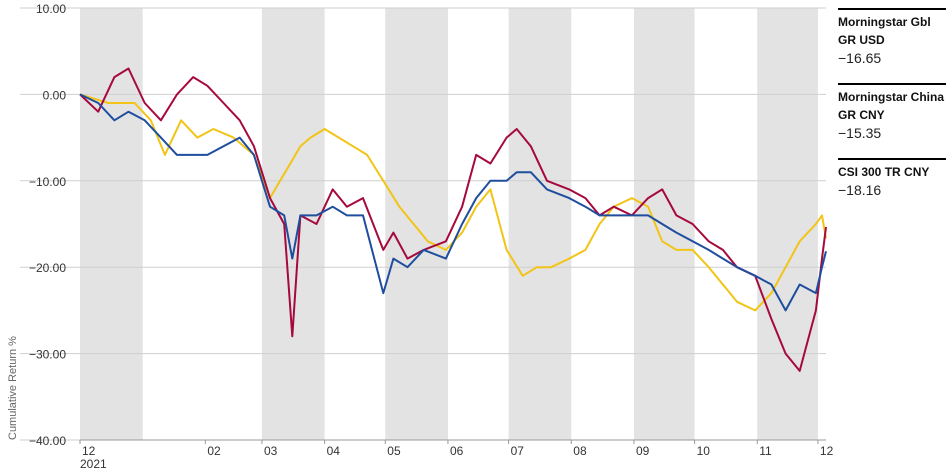 This screenshot has height=474, width=950. I want to click on y-tick-label: −30.00, so click(47, 355).